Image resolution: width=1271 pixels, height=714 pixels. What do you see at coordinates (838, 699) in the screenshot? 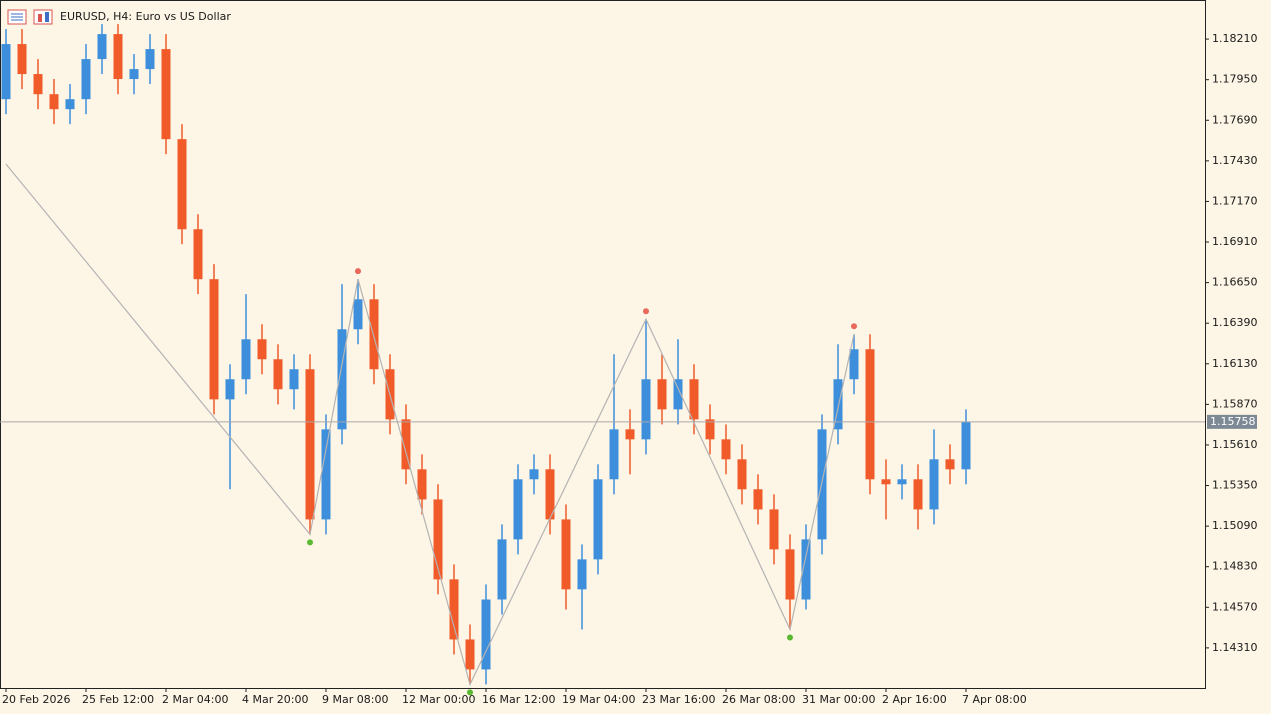
I see `x-tick-label: 31 Mar 00:00` at bounding box center [838, 699].